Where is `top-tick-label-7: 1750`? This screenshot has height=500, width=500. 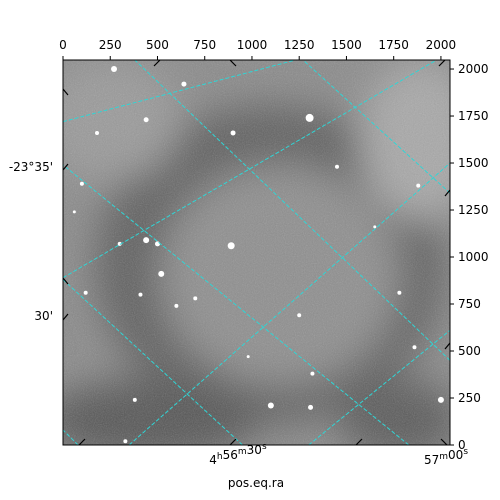 top-tick-label-7: 1750 is located at coordinates (393, 45).